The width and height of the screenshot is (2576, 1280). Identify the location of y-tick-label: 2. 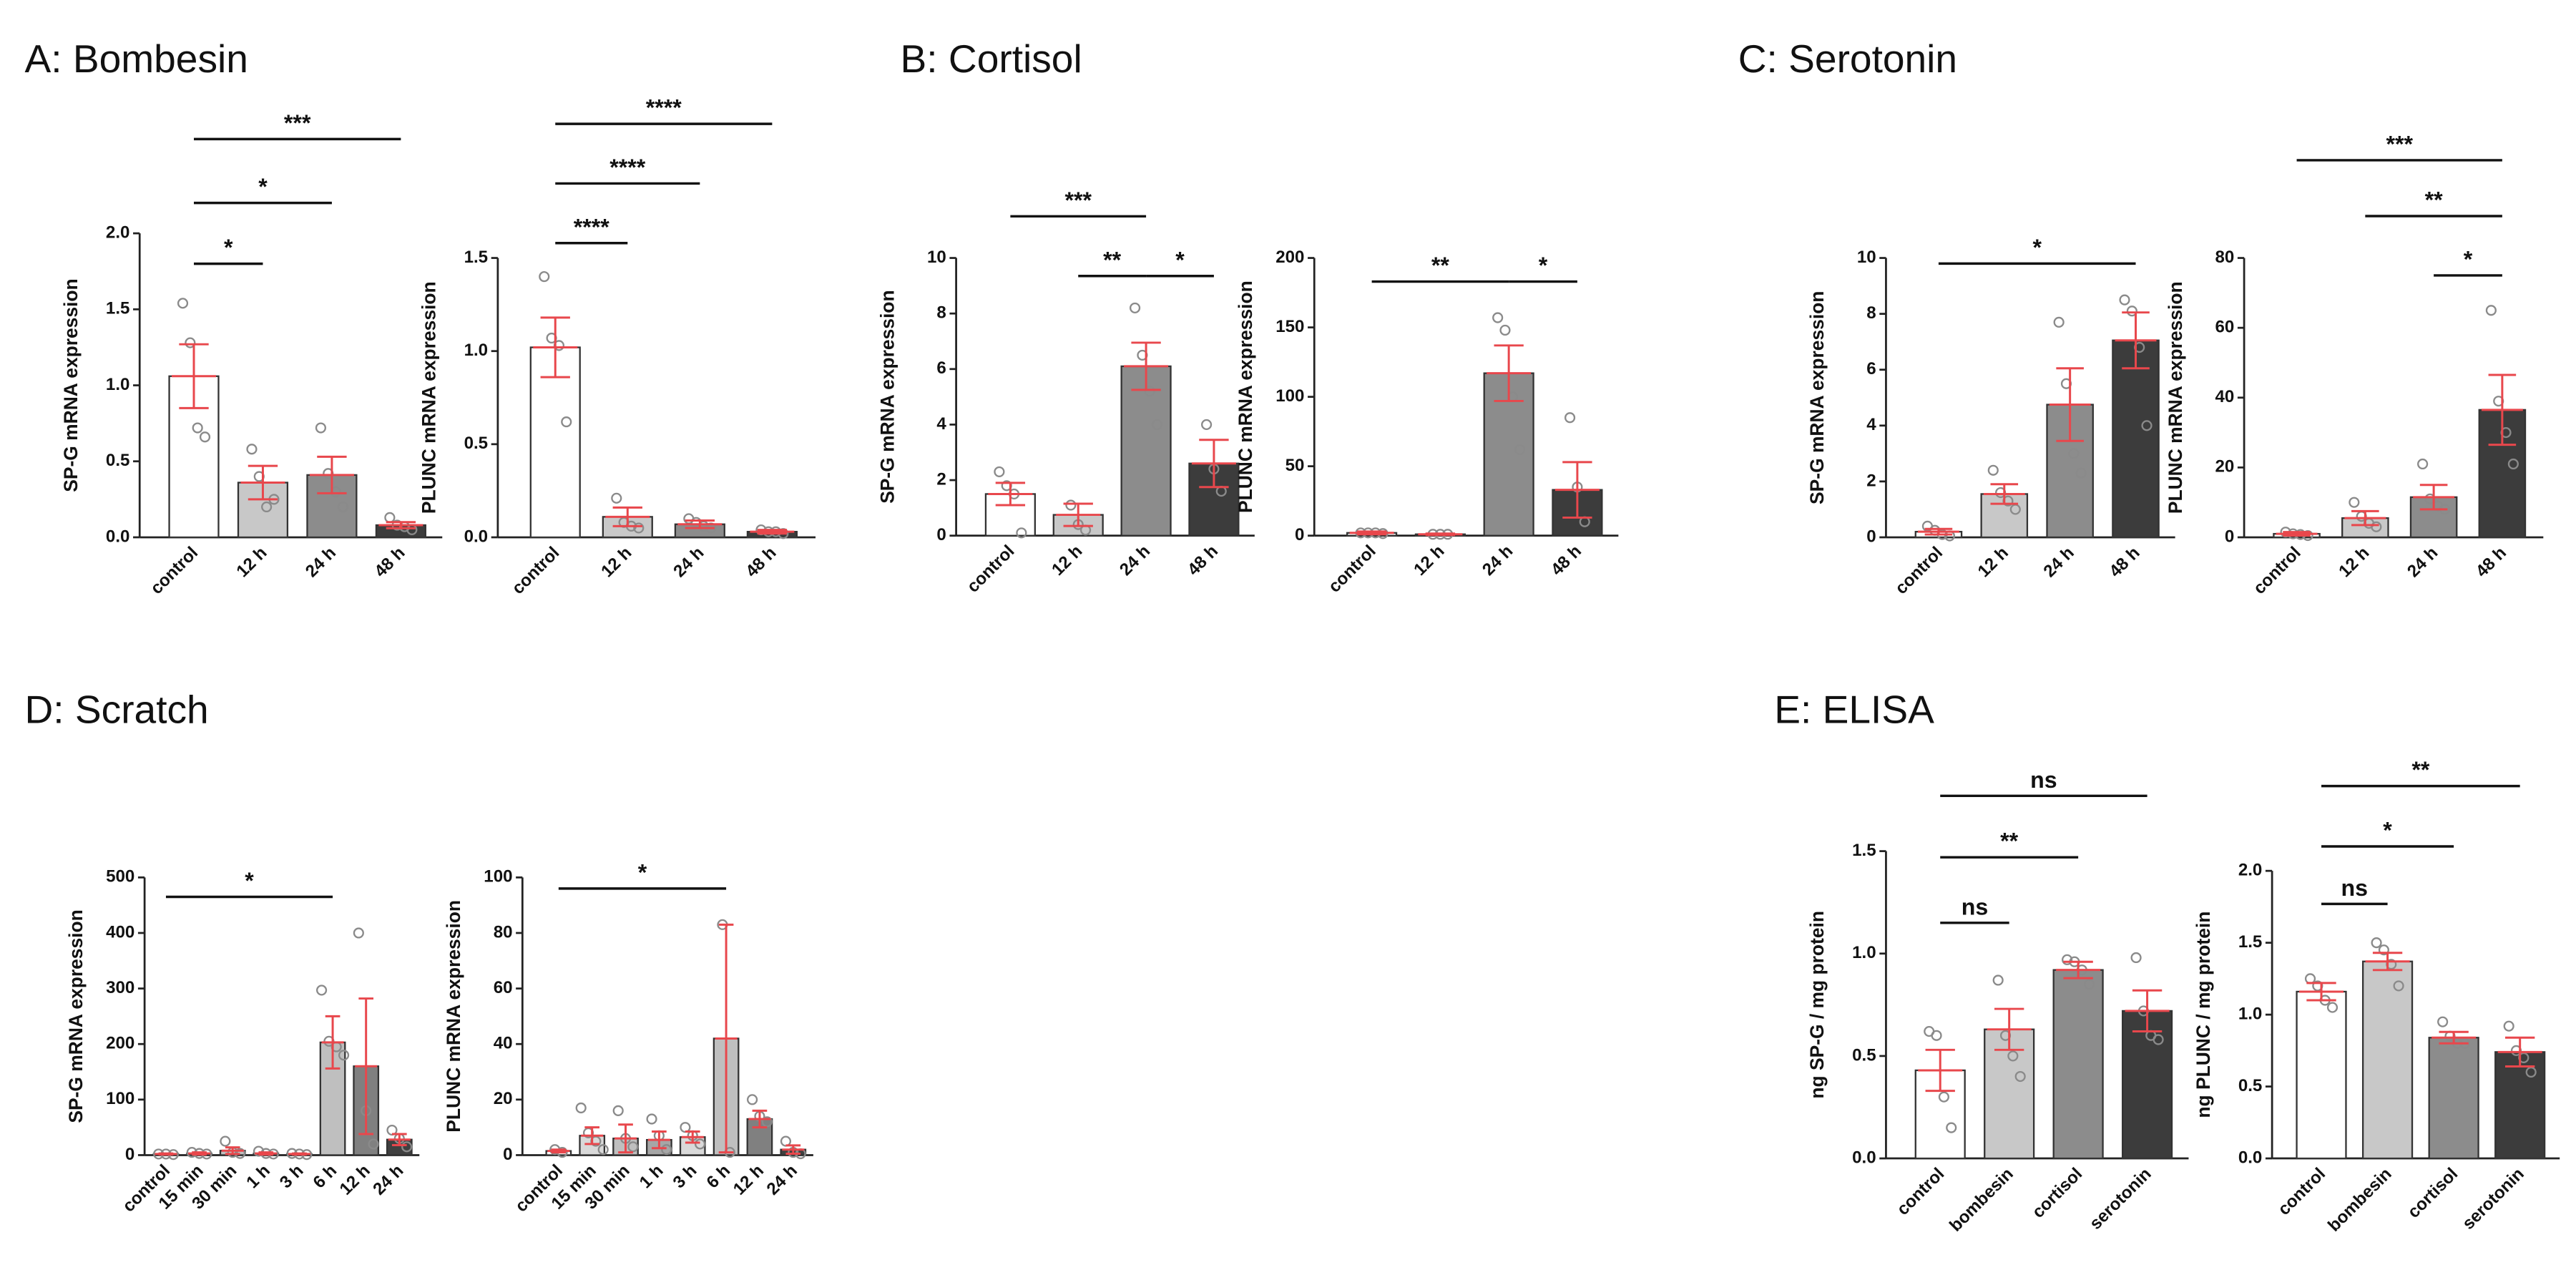
(1871, 480).